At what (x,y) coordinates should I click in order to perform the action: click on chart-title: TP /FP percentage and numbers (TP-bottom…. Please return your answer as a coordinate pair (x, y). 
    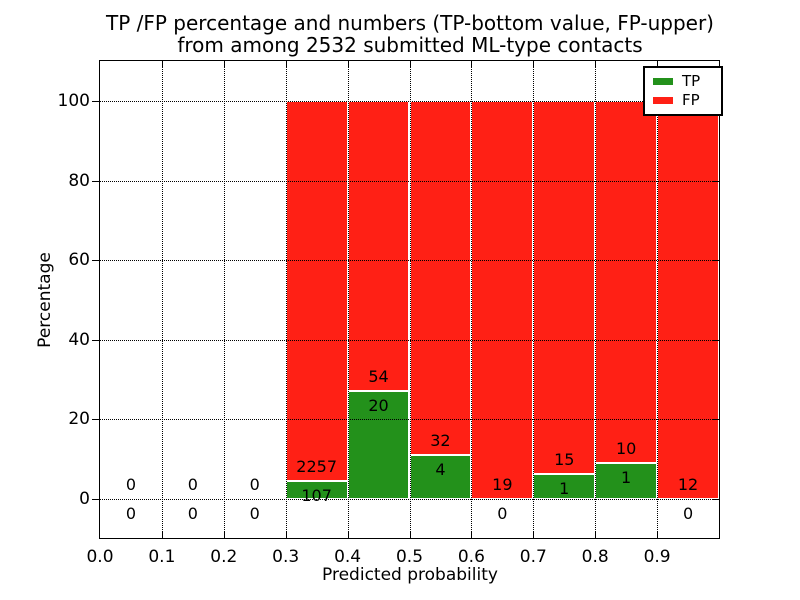
    Looking at the image, I should click on (410, 34).